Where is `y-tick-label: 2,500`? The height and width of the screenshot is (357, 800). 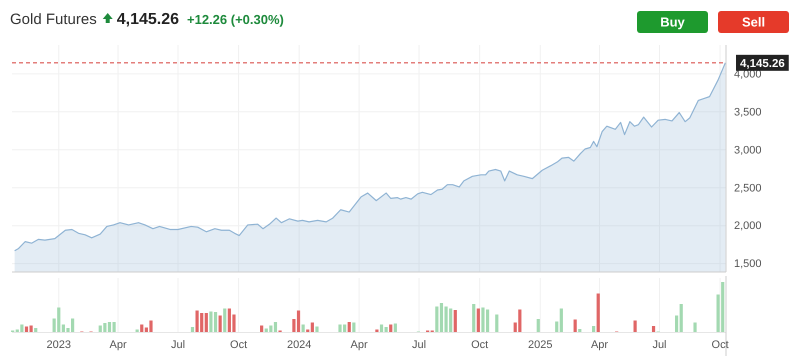
y-tick-label: 2,500 is located at coordinates (748, 188).